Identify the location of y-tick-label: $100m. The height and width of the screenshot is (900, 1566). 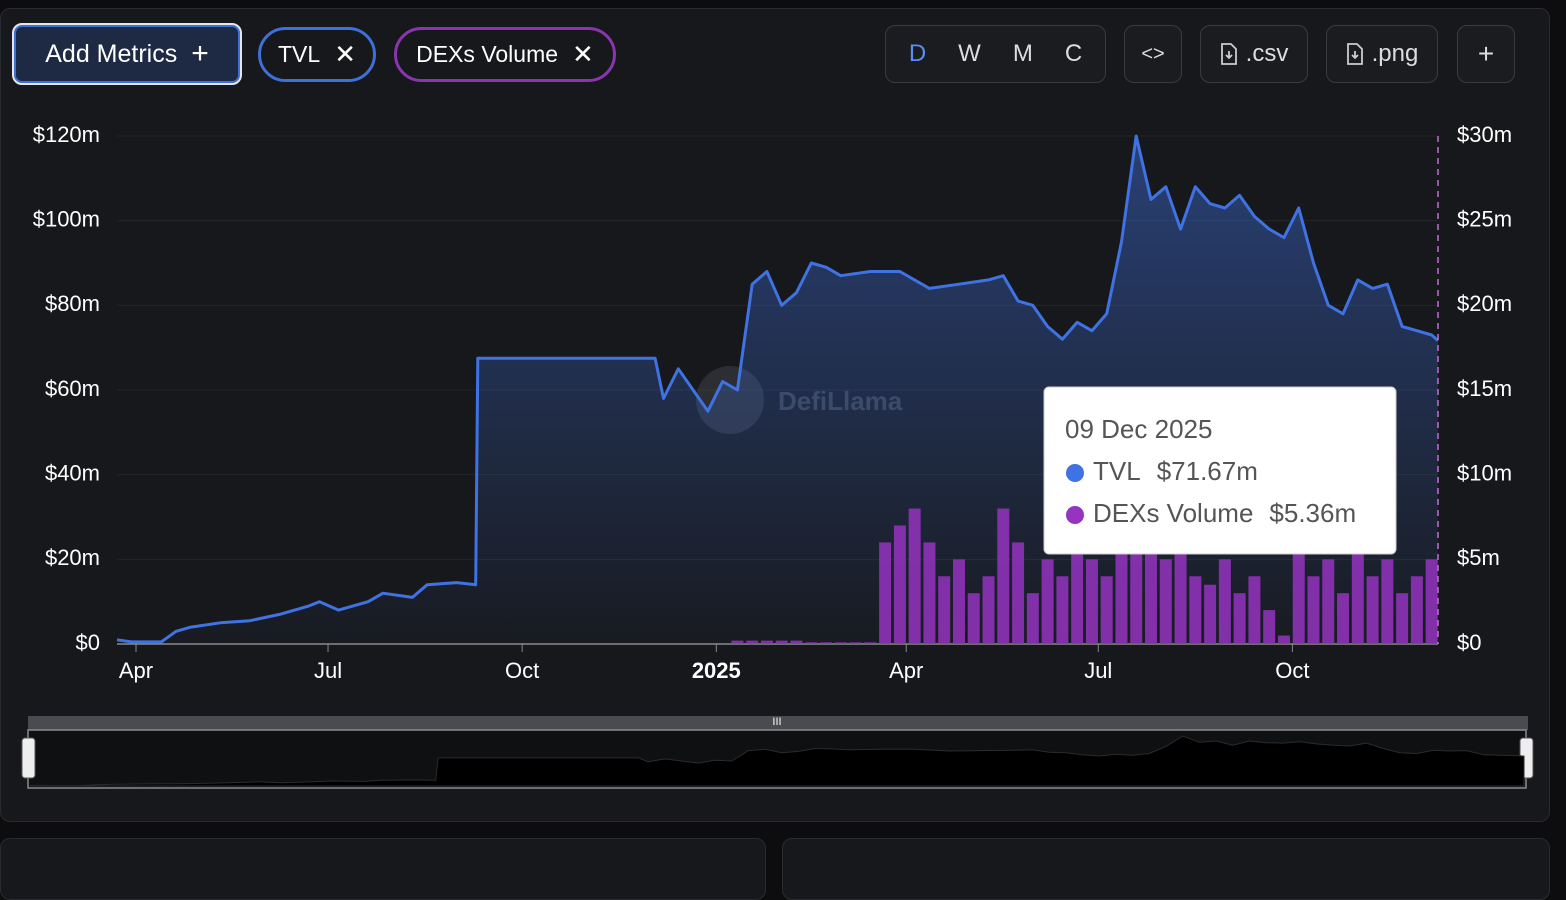
(66, 218).